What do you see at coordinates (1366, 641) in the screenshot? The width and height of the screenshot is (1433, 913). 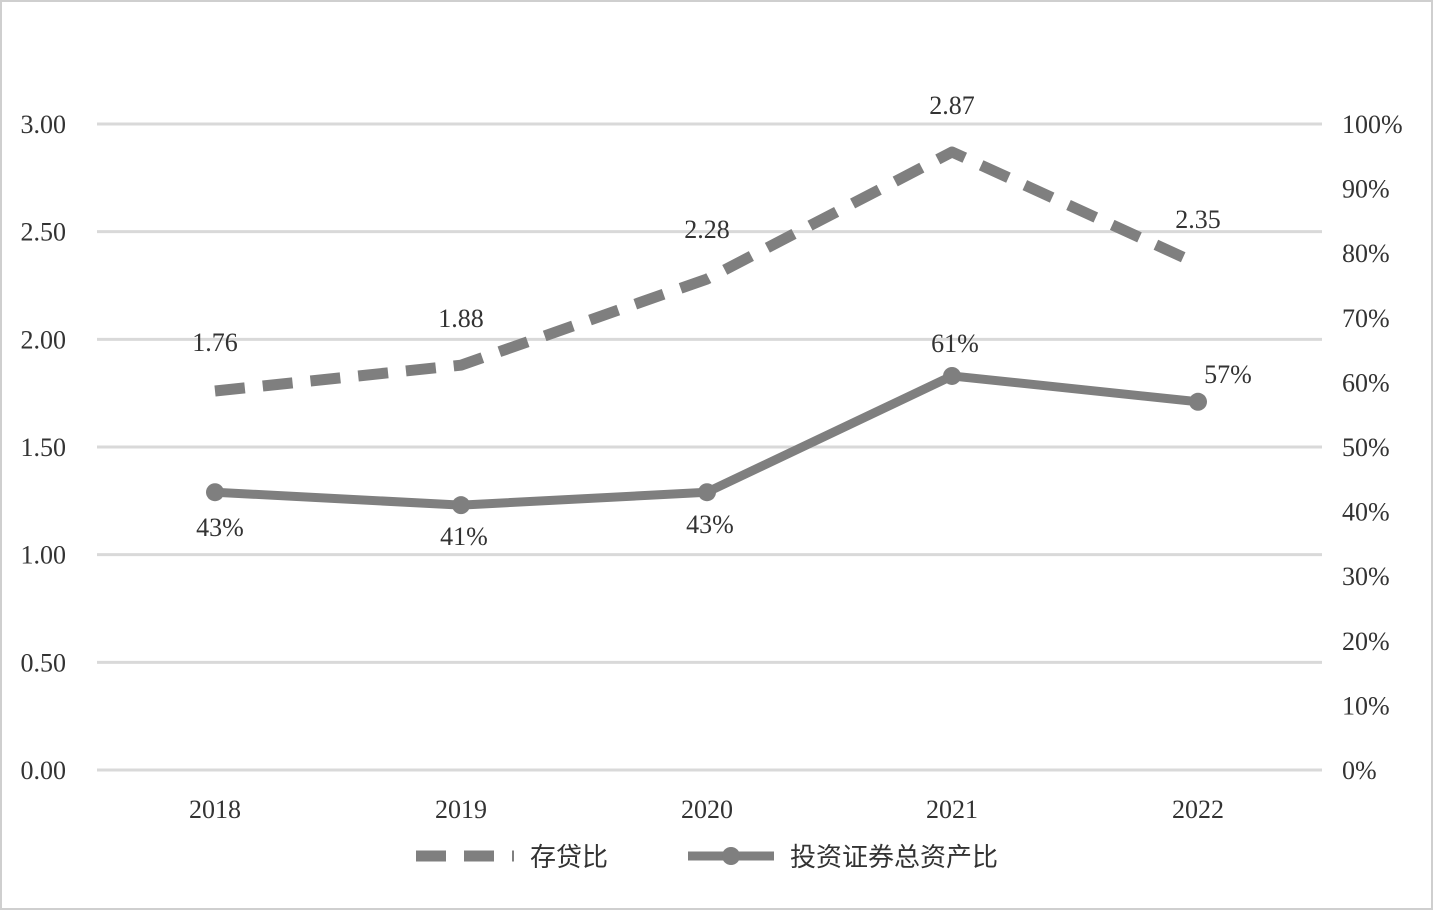 I see `right-tick-label: 20%` at bounding box center [1366, 641].